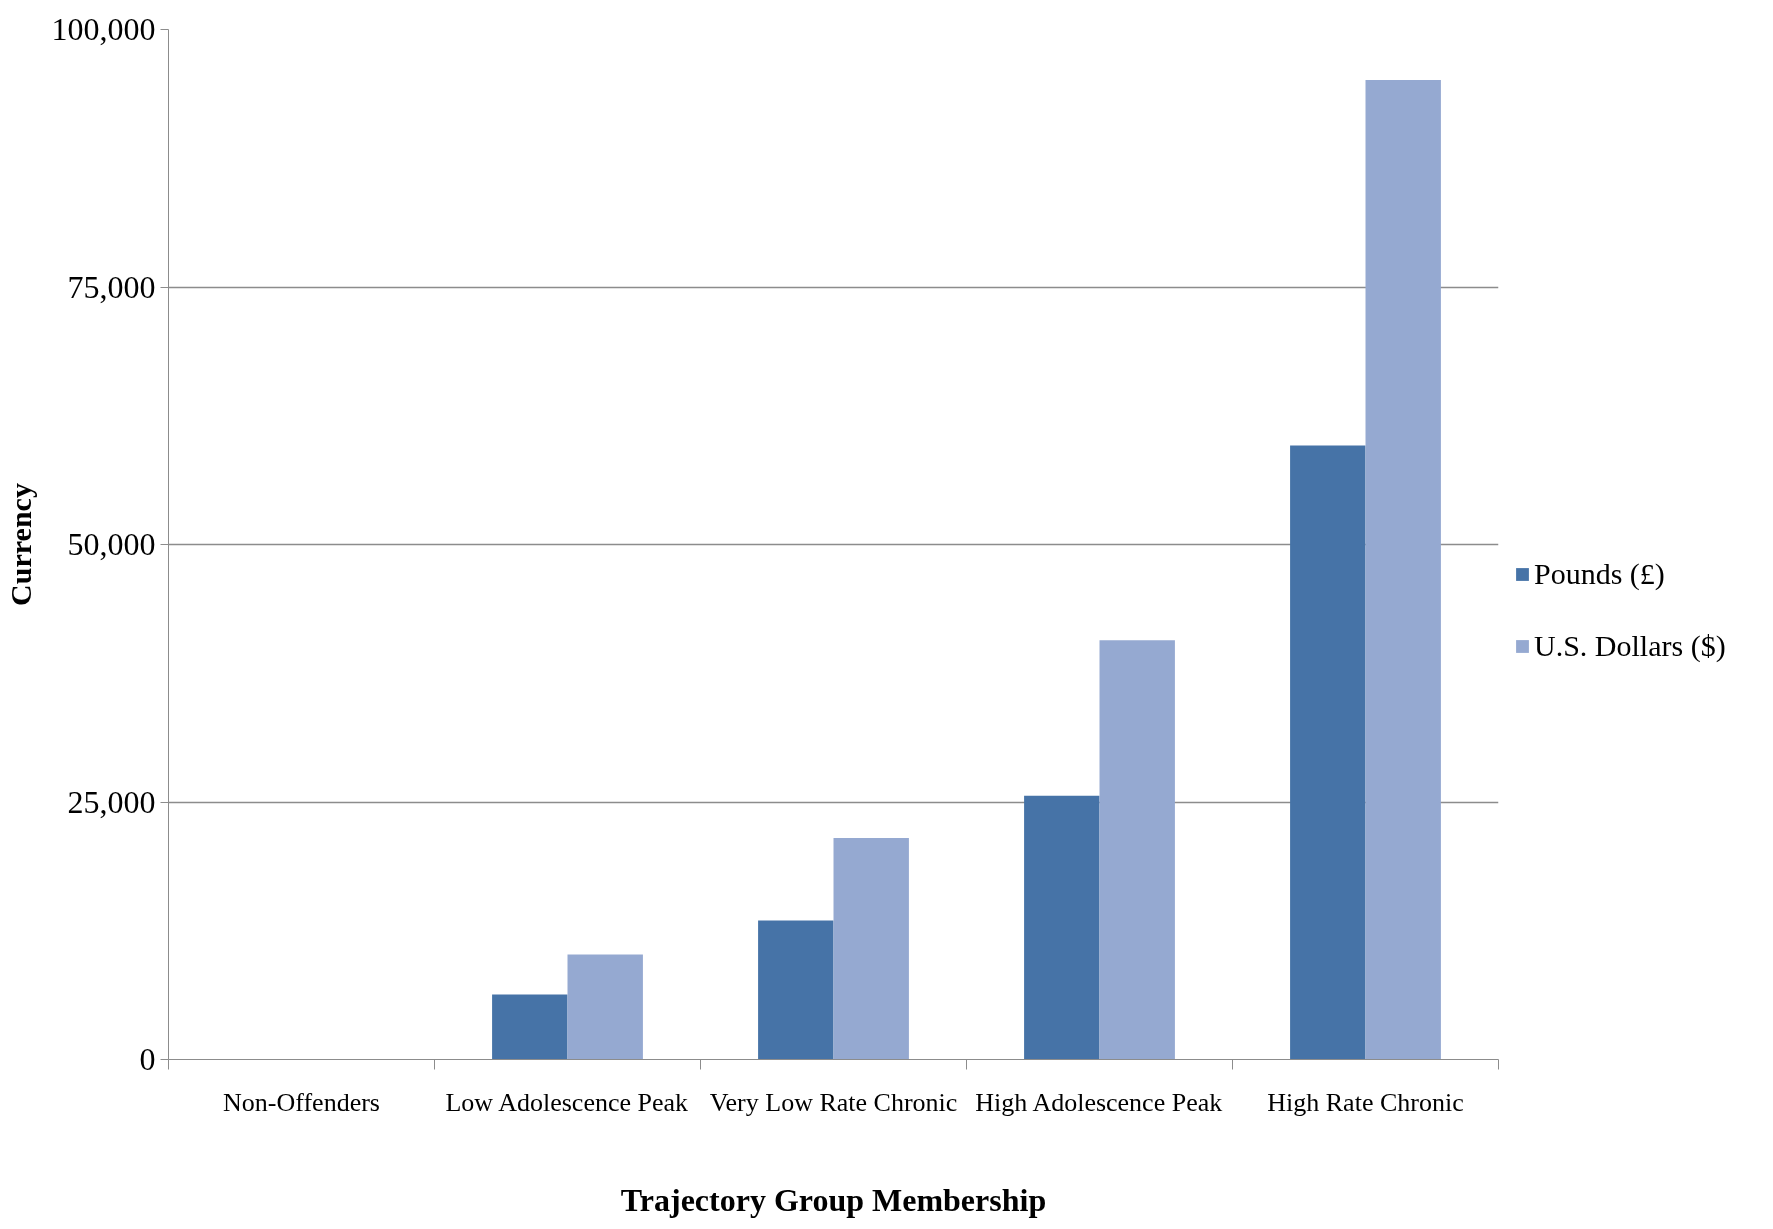 The width and height of the screenshot is (1773, 1229). I want to click on x-axis-title: Trajectory Group Membership, so click(833, 1199).